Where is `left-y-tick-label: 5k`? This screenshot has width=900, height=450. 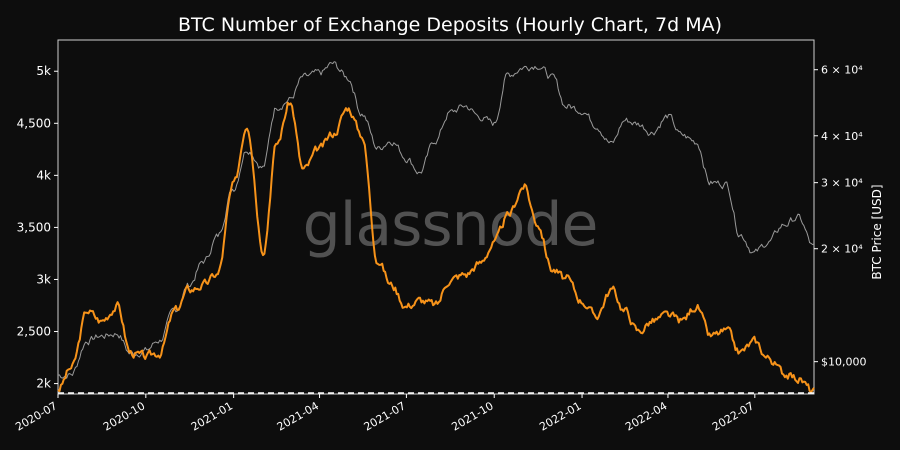 left-y-tick-label: 5k is located at coordinates (43, 71).